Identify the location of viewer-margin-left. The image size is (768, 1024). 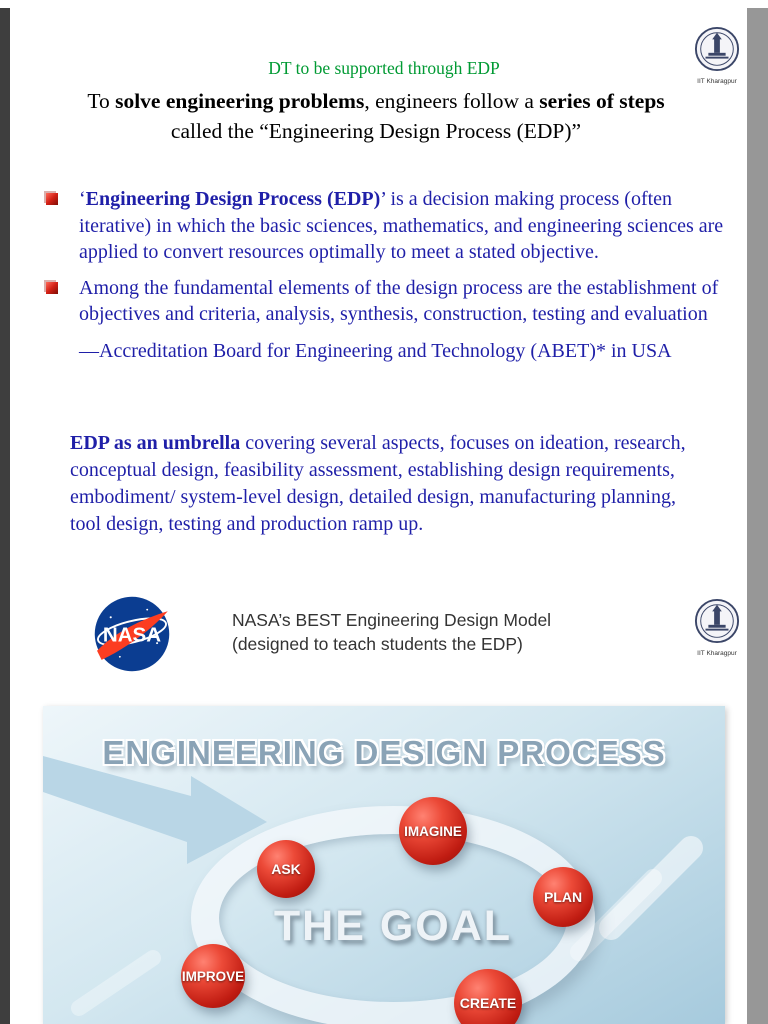
(5, 516).